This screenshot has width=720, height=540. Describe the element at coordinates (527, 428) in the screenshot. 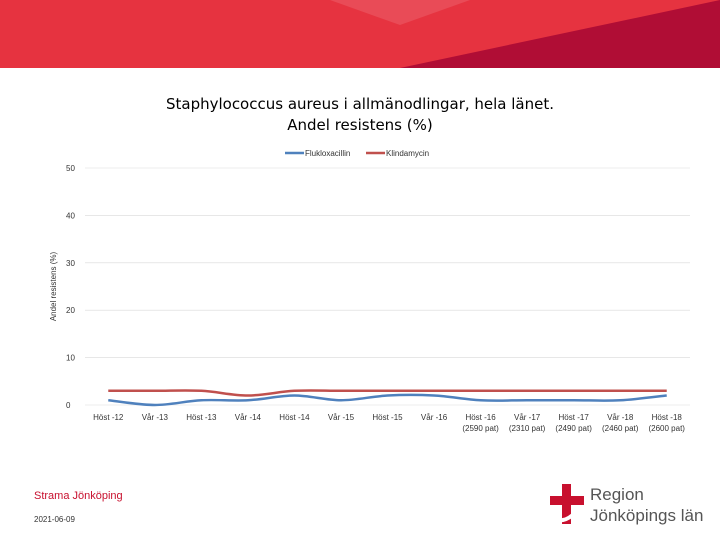

I see `x-tick-label: (2310 pat)` at that location.